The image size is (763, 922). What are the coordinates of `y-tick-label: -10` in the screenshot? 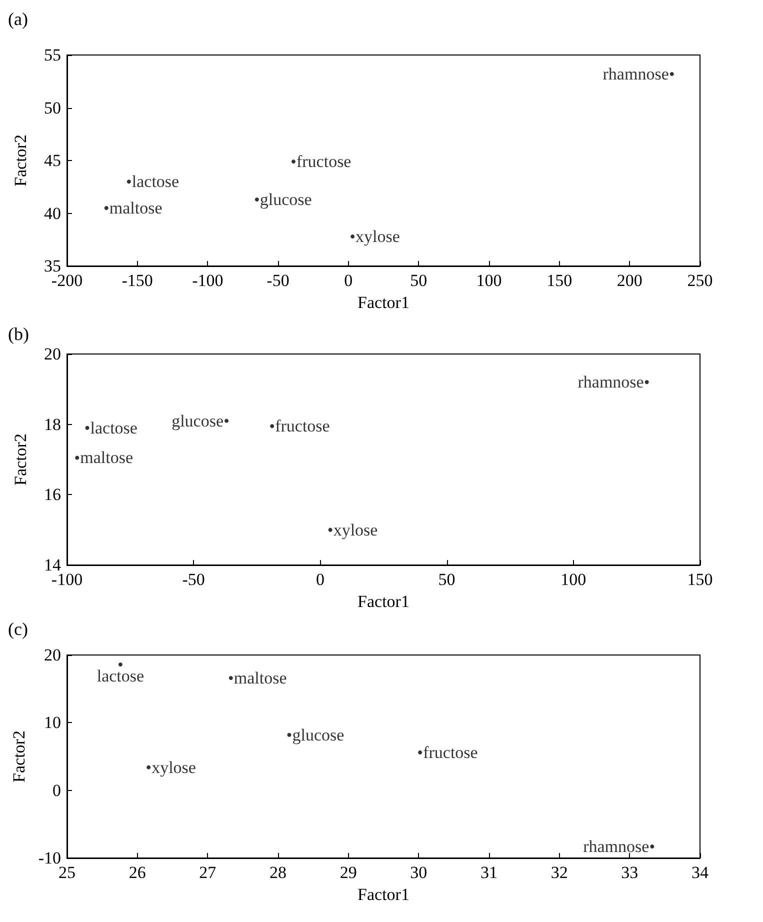 It's located at (49, 858).